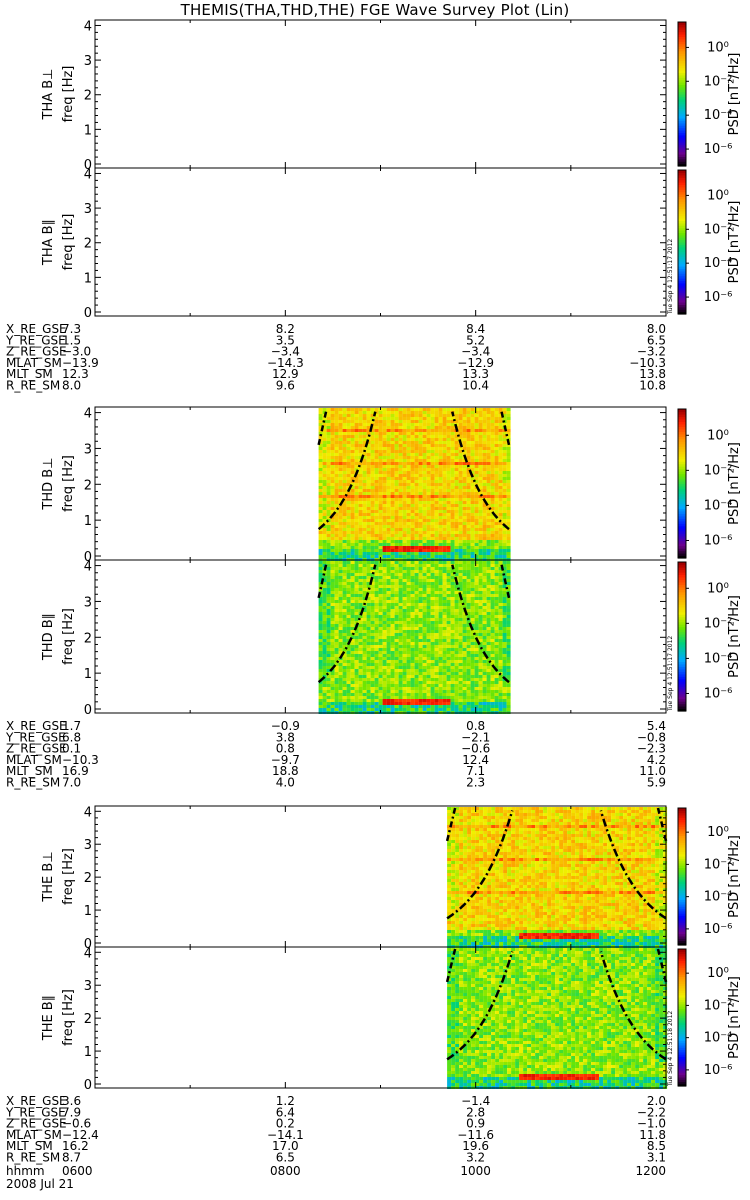 The height and width of the screenshot is (1200, 750). What do you see at coordinates (48, 637) in the screenshot?
I see `panel-ylabel: THD B∥` at bounding box center [48, 637].